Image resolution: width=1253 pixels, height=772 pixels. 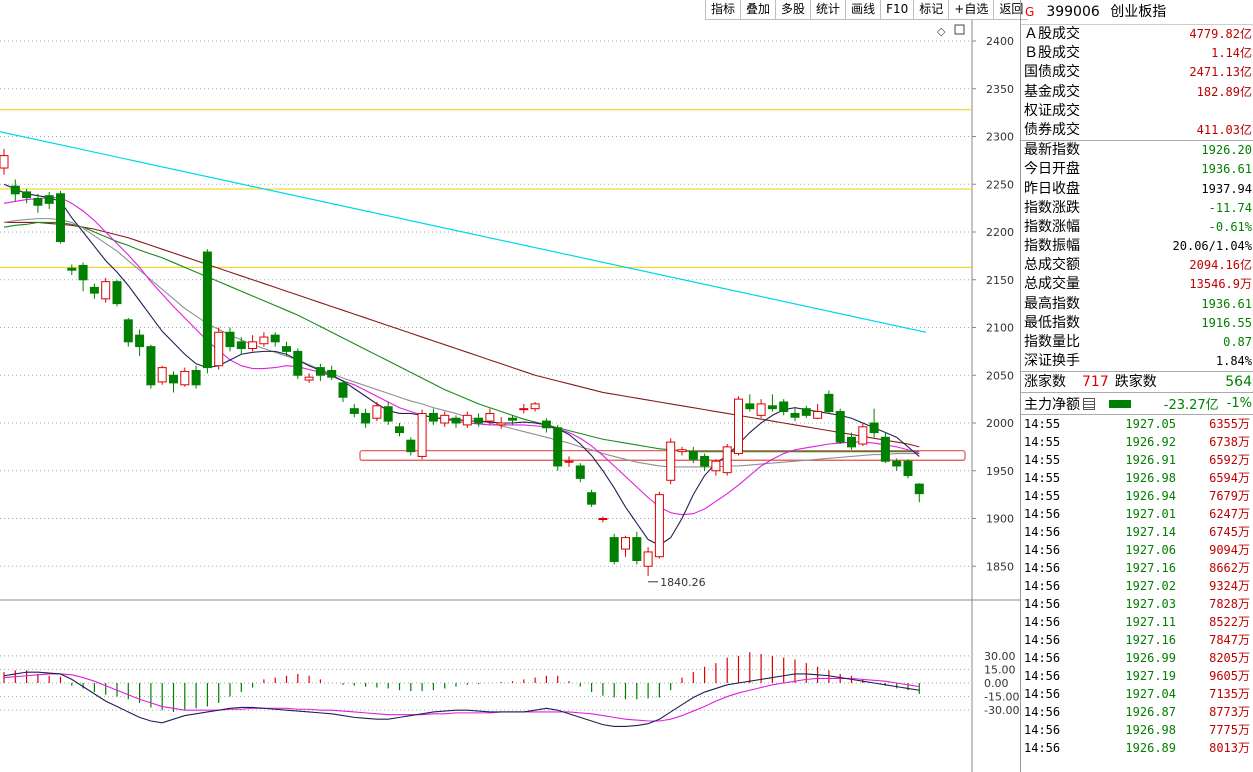 I want to click on index-value: 2094.16亿, so click(x=1220, y=265).